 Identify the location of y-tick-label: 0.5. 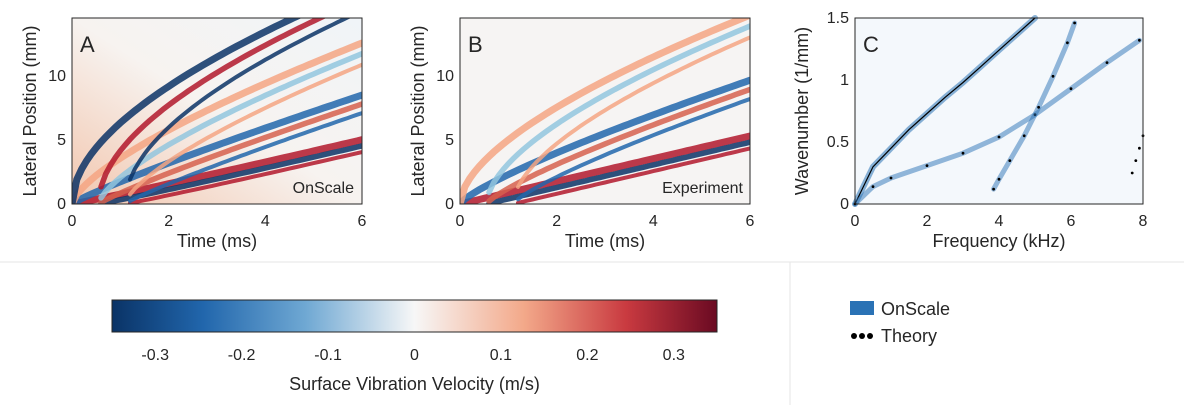
(838, 142).